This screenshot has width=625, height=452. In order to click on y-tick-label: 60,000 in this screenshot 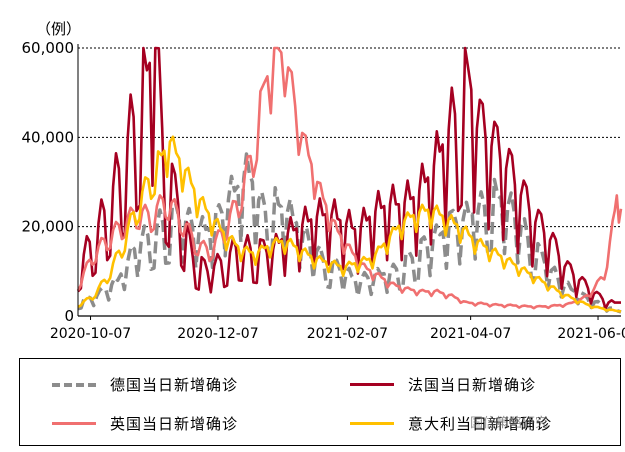, I will do `click(48, 48)`.